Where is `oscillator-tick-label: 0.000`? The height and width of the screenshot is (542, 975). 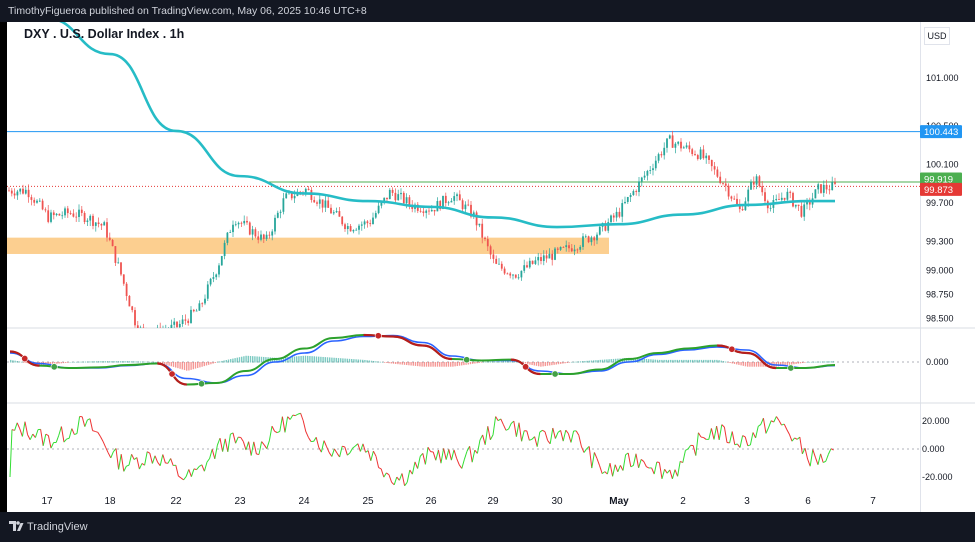 oscillator-tick-label: 0.000 is located at coordinates (937, 362).